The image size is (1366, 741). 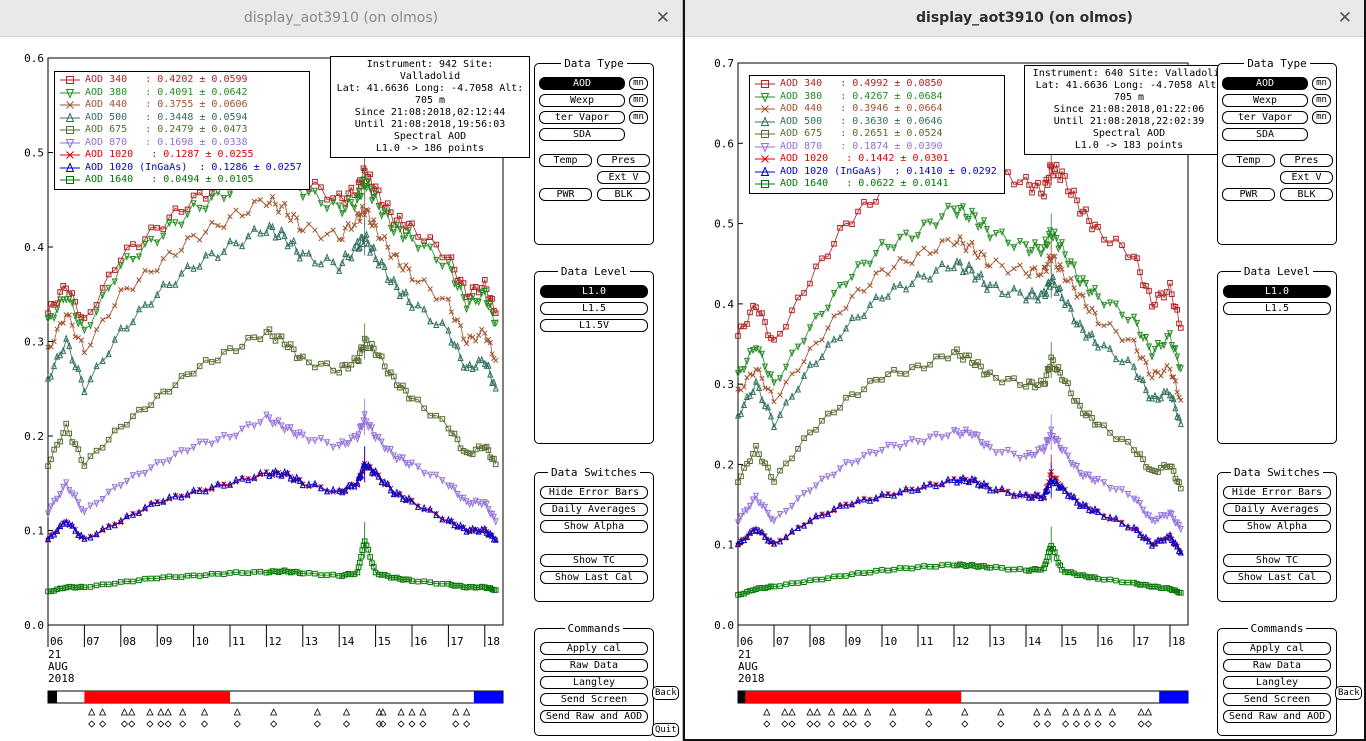 What do you see at coordinates (70, 143) in the screenshot?
I see `legend-marker-icon` at bounding box center [70, 143].